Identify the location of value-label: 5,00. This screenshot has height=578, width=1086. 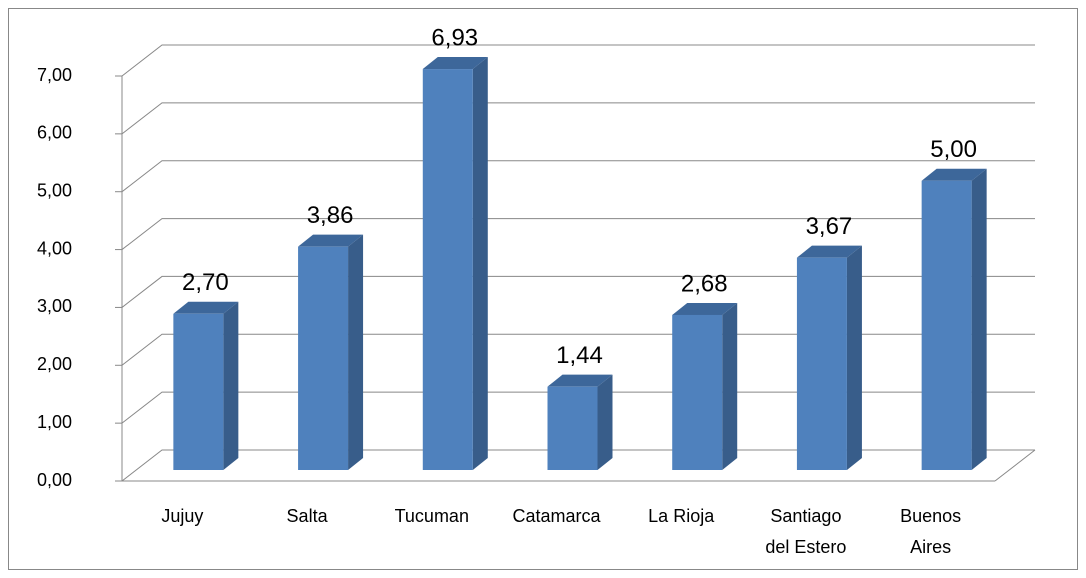
(953, 149).